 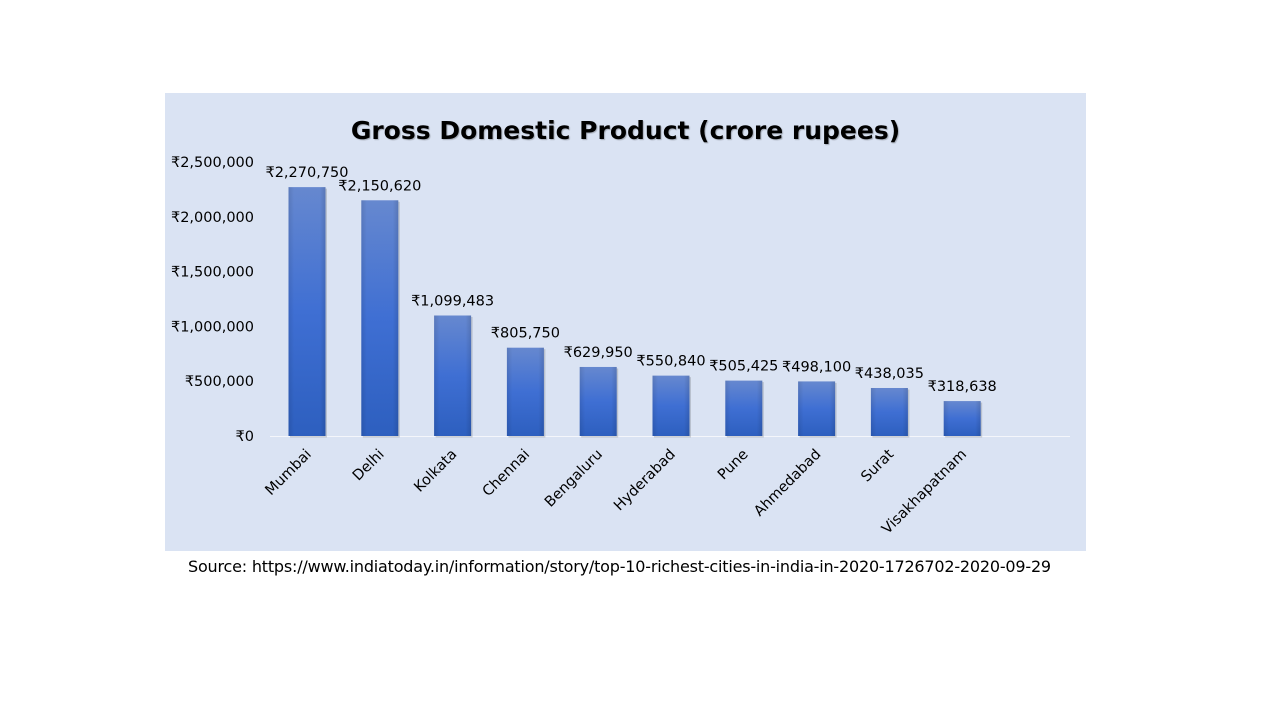 I want to click on bar-kolkata, so click(x=453, y=376).